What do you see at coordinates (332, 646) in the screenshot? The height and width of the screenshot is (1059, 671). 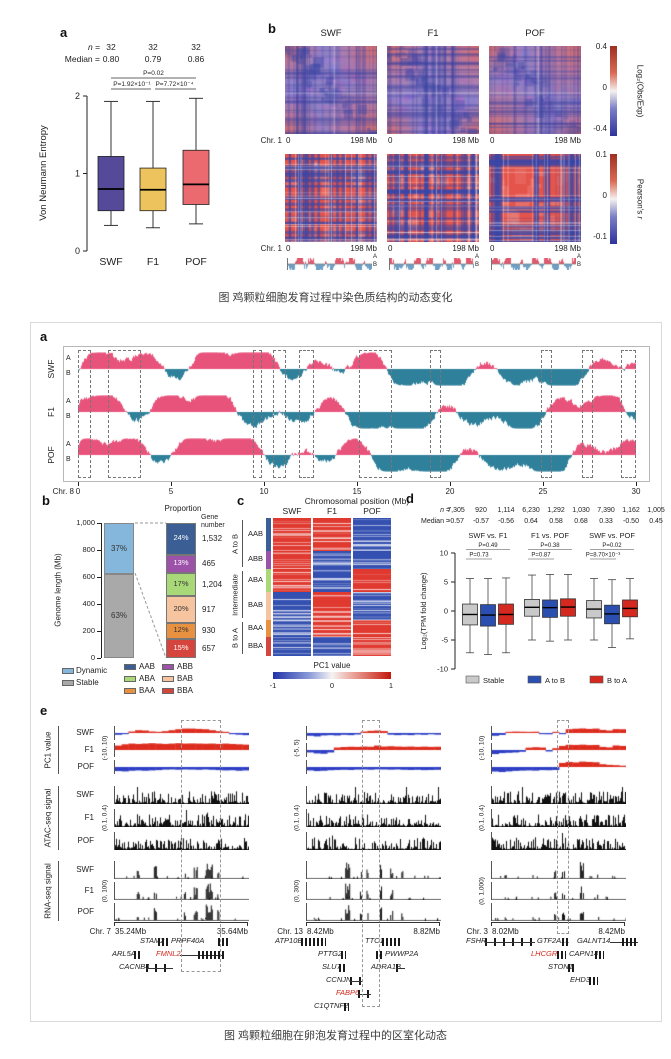 I see `heat-cell-BBA-F1` at bounding box center [332, 646].